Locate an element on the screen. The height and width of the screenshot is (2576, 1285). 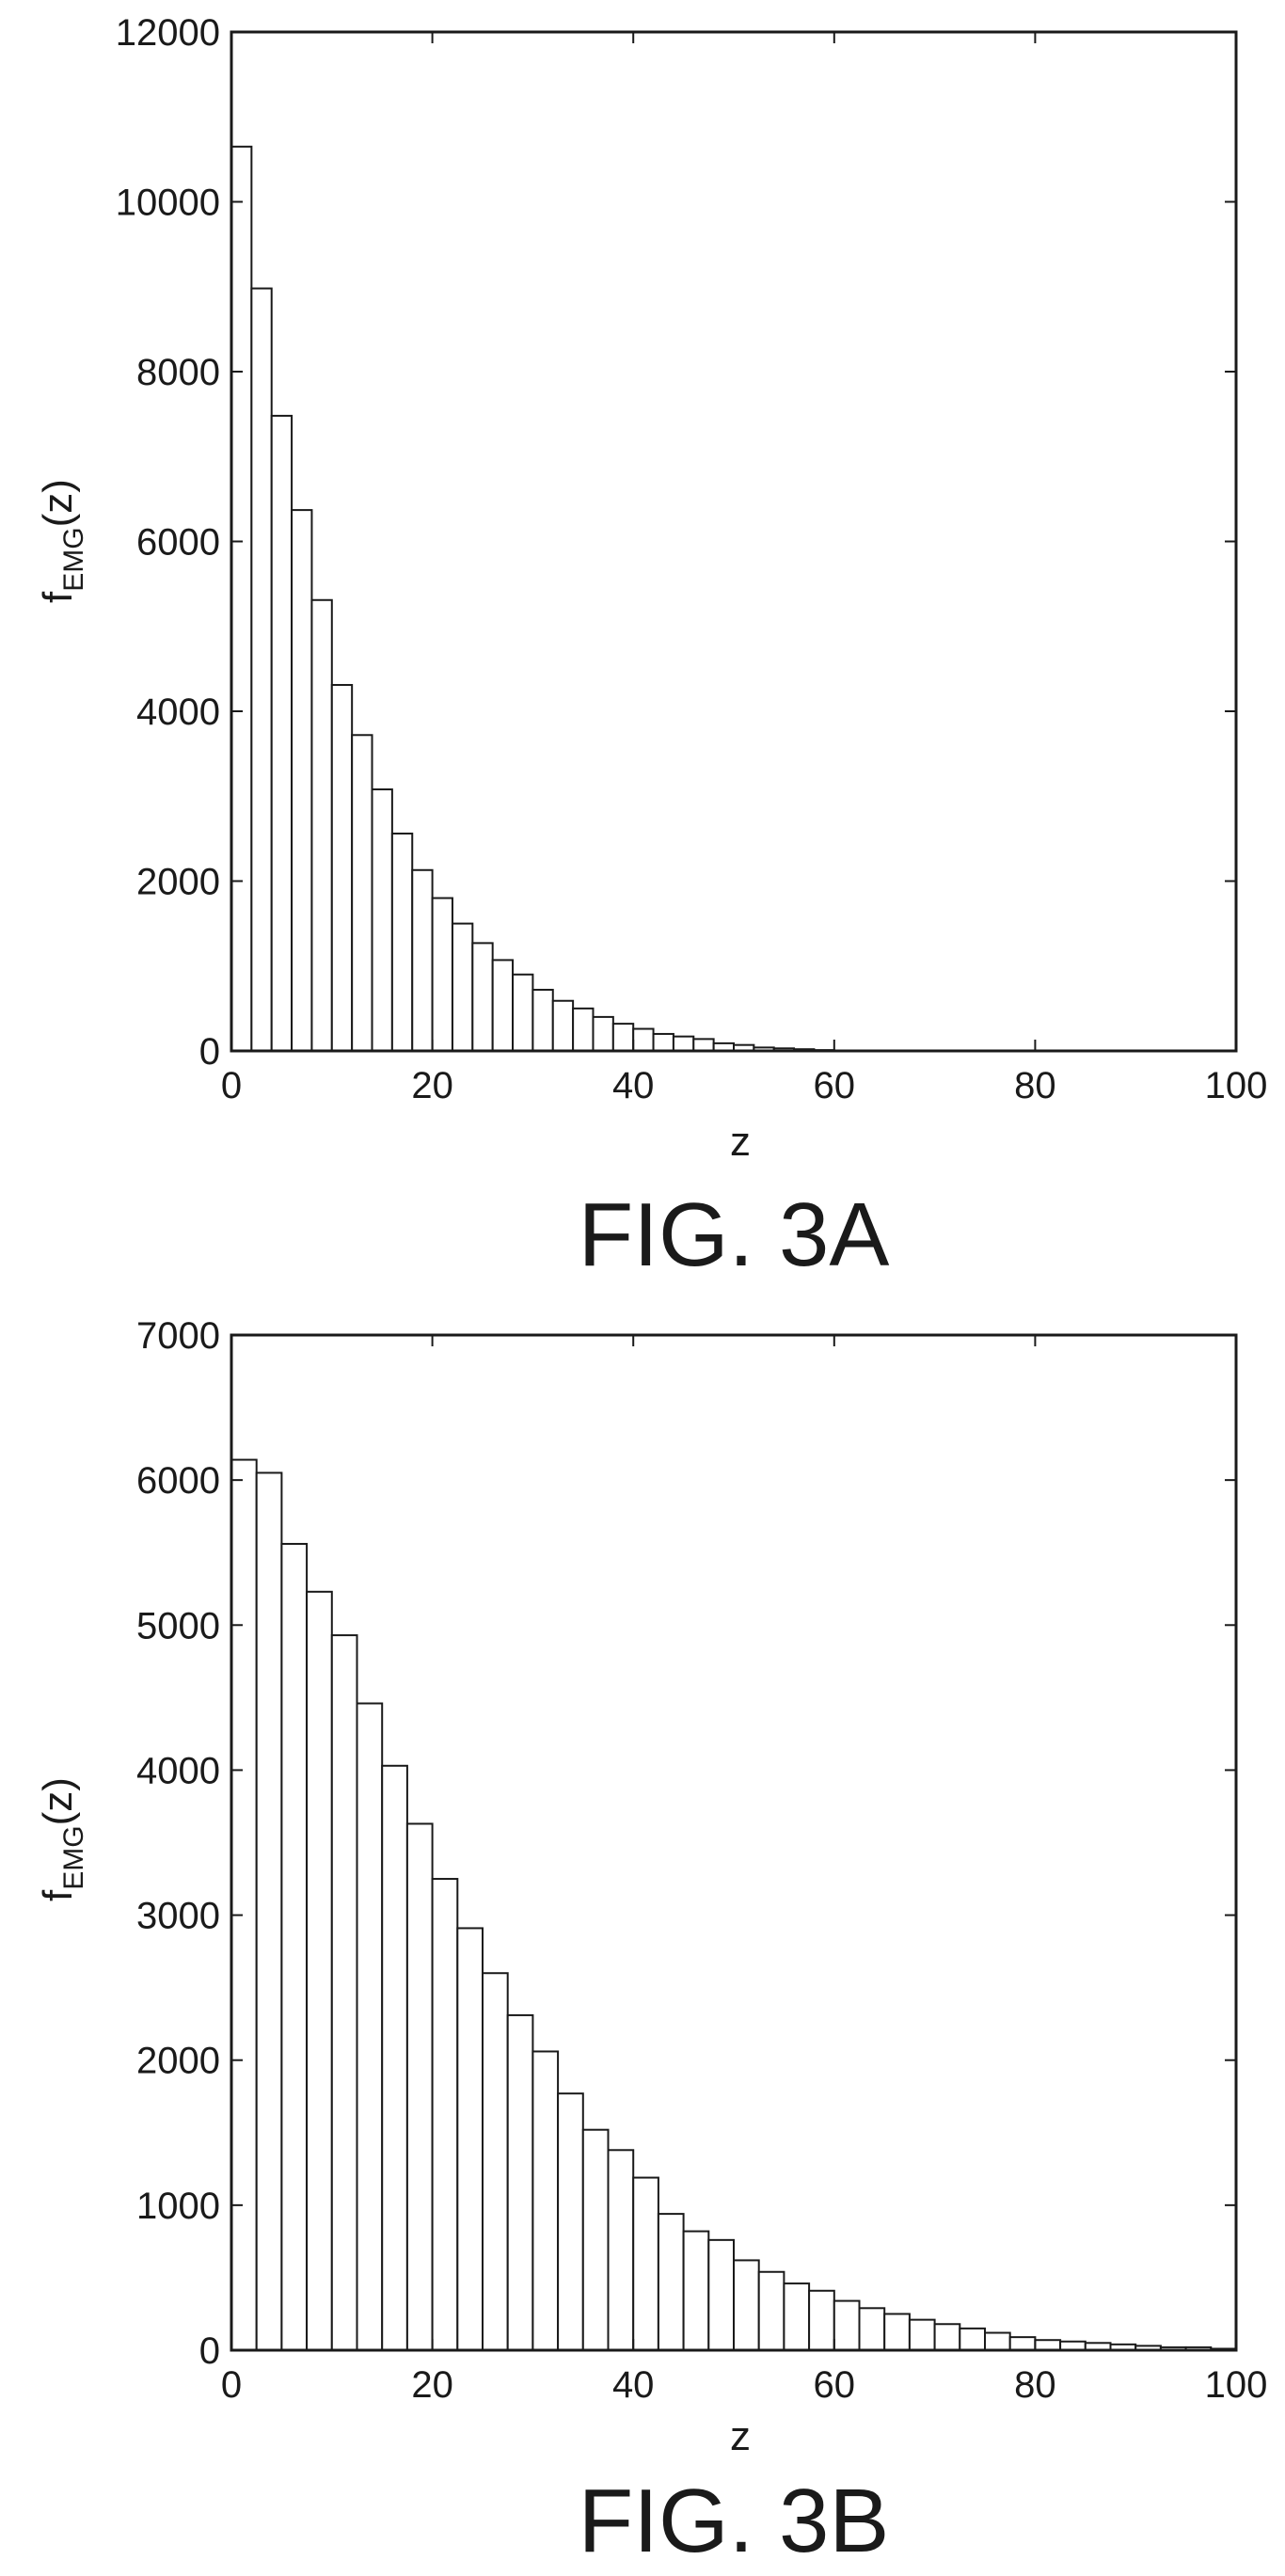
y-tick-label: 7000 is located at coordinates (178, 1336).